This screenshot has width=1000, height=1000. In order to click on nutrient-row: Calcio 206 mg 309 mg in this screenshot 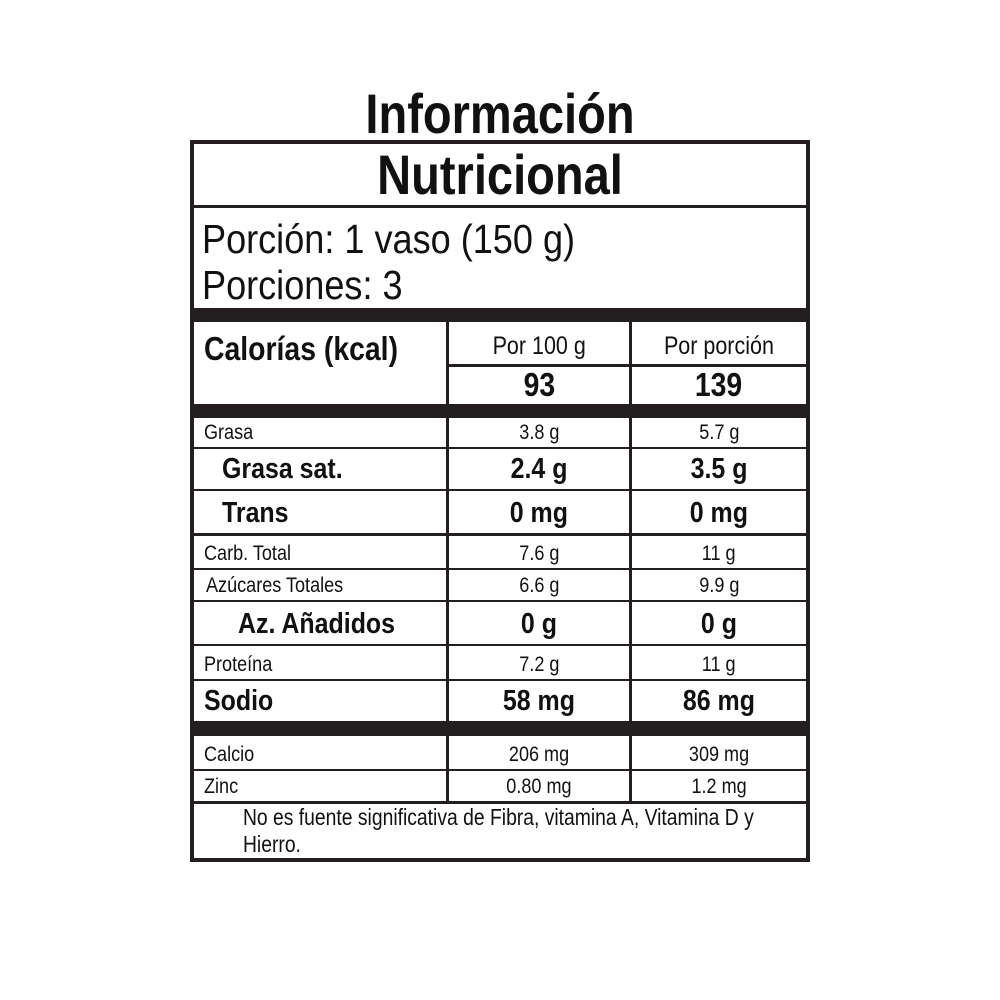, I will do `click(500, 752)`.